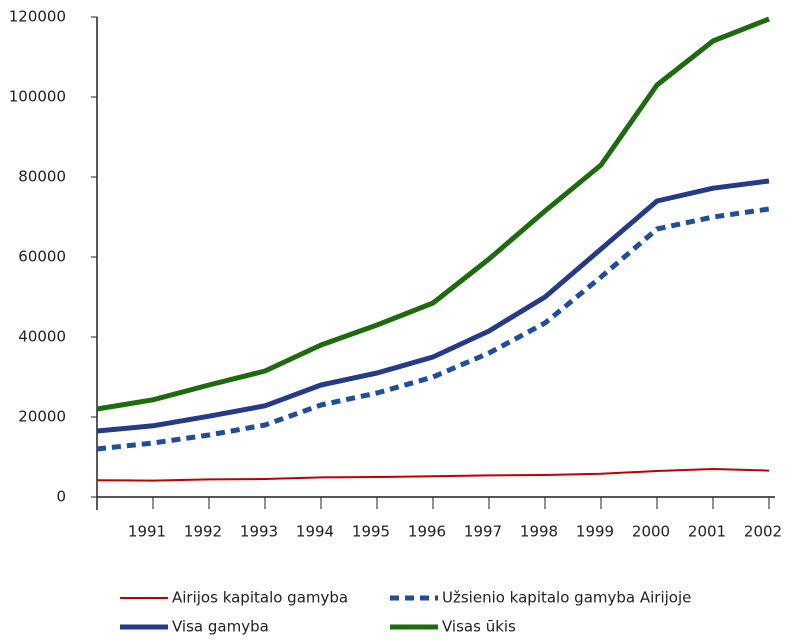  I want to click on y-tick-label: 60000, so click(42, 257).